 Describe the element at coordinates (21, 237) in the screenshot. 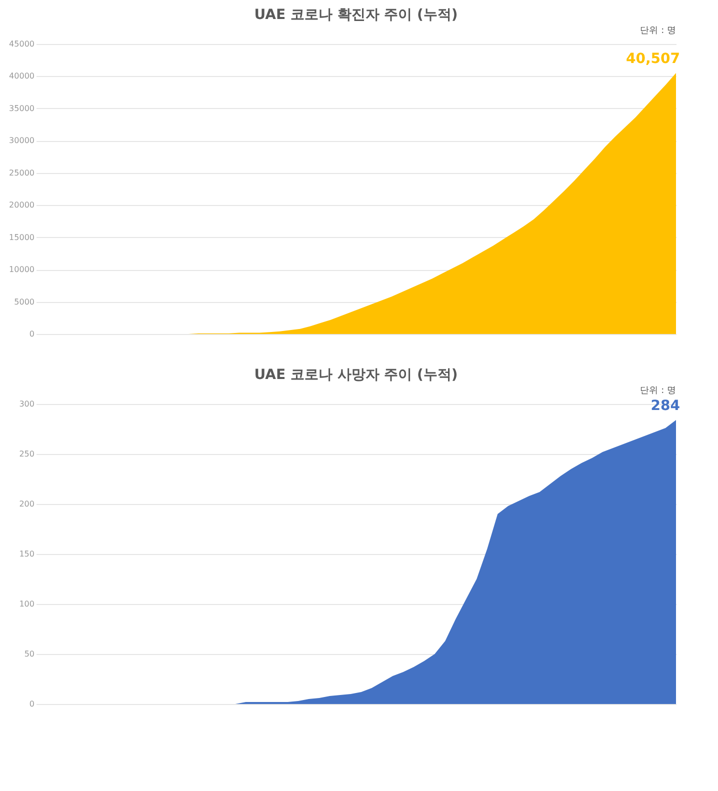

I see `y-tick-label: 15000` at that location.